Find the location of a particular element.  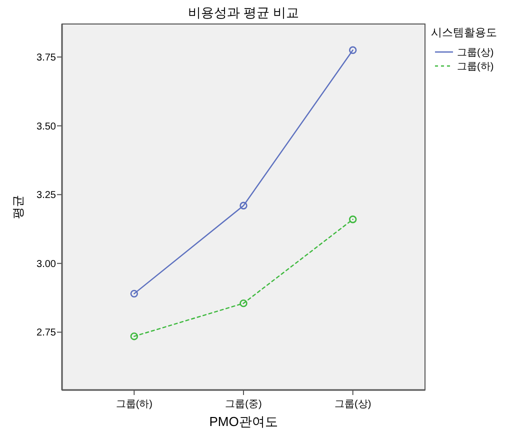

chart-title: 비용성과 평균 비교 is located at coordinates (244, 12).